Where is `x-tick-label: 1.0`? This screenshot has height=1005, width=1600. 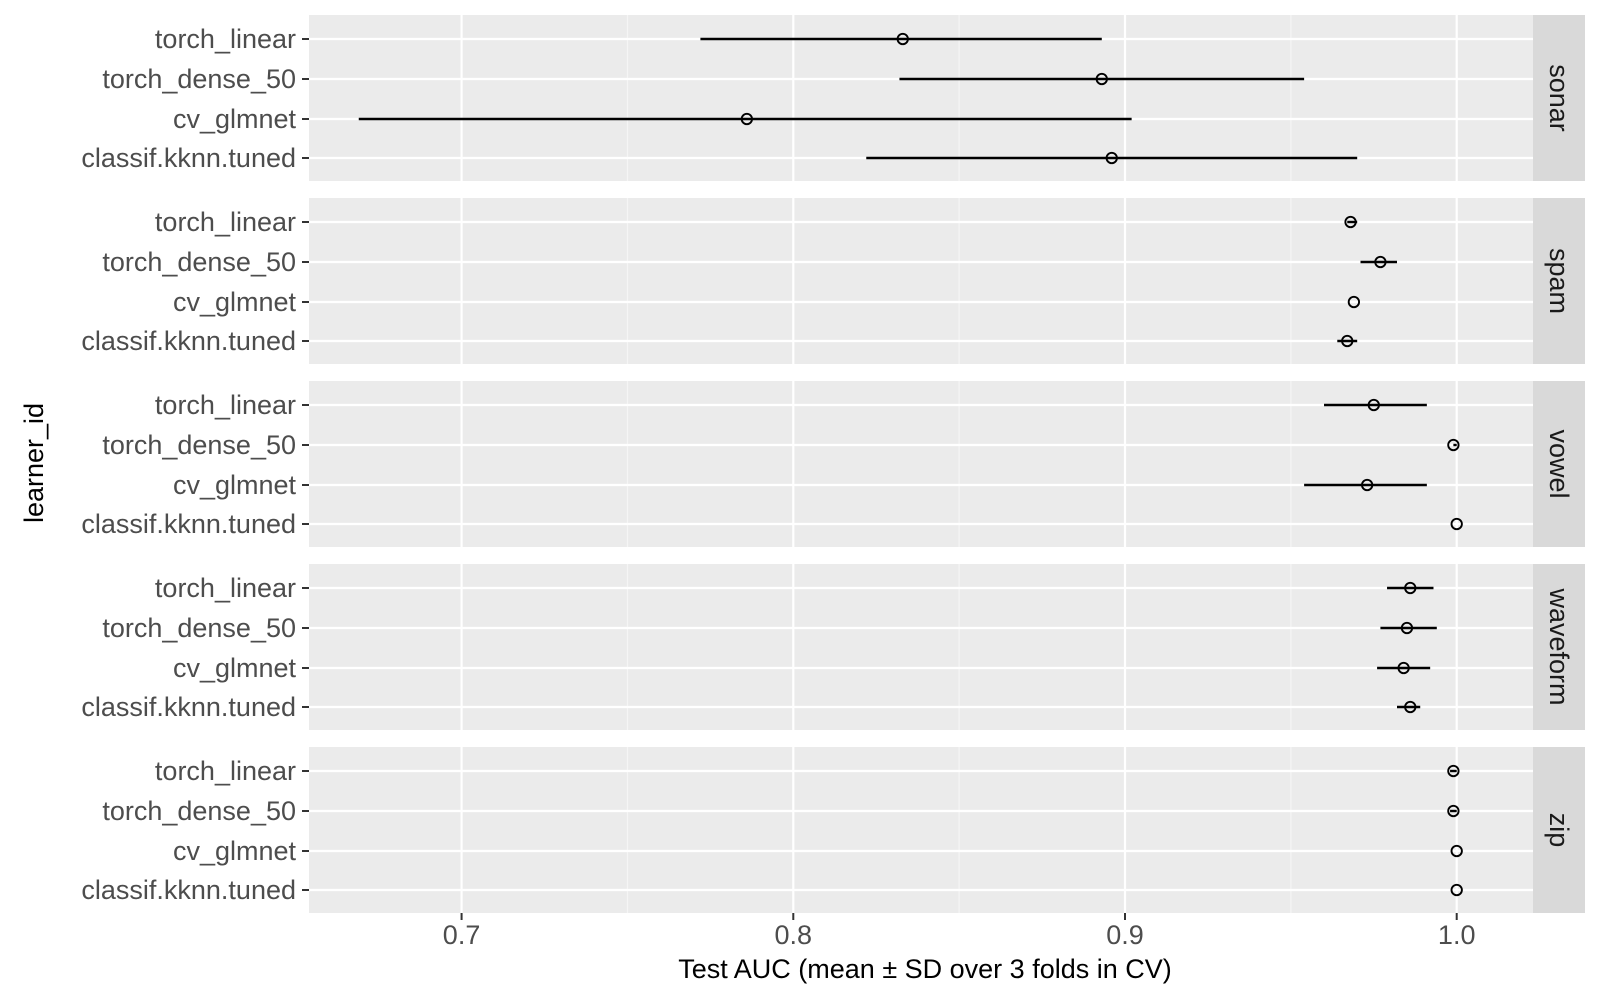
x-tick-label: 1.0 is located at coordinates (1457, 935).